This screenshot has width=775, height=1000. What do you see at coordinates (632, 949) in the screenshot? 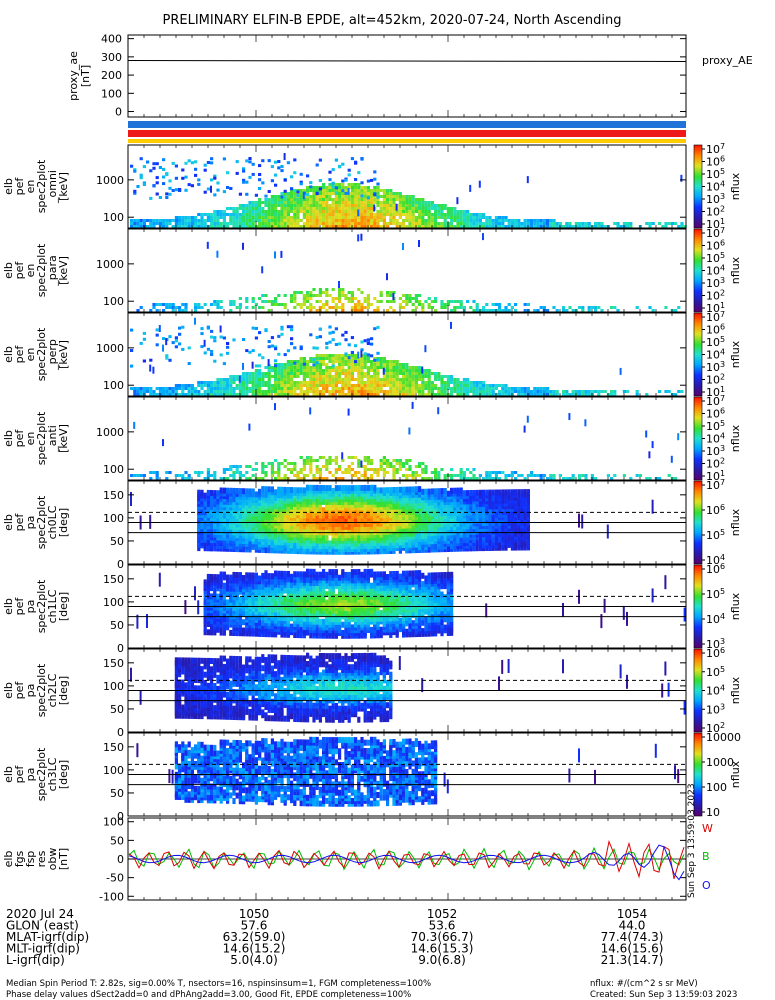
I see `xaxis-row-value: 14.6(15.6)` at bounding box center [632, 949].